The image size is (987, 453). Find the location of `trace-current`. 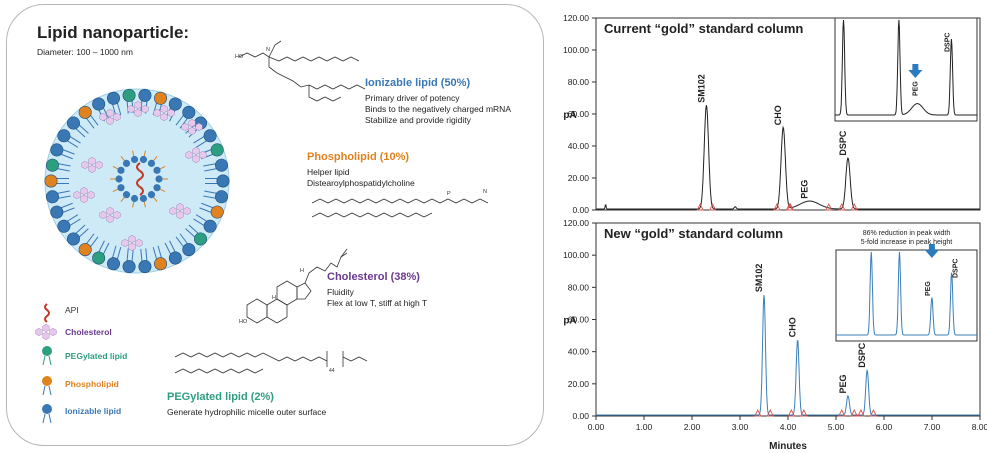

trace-current is located at coordinates (788, 157).